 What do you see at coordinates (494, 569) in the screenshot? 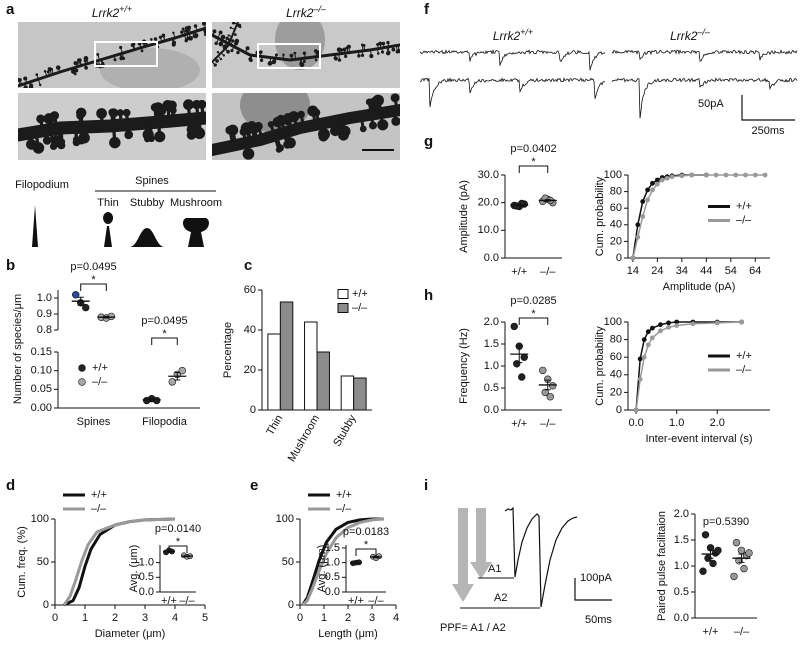
I see `ppf-label: A1` at bounding box center [494, 569].